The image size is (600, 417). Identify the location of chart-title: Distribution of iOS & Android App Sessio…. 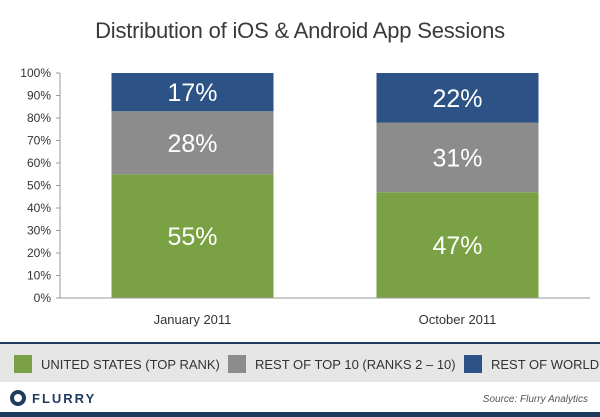
(300, 30).